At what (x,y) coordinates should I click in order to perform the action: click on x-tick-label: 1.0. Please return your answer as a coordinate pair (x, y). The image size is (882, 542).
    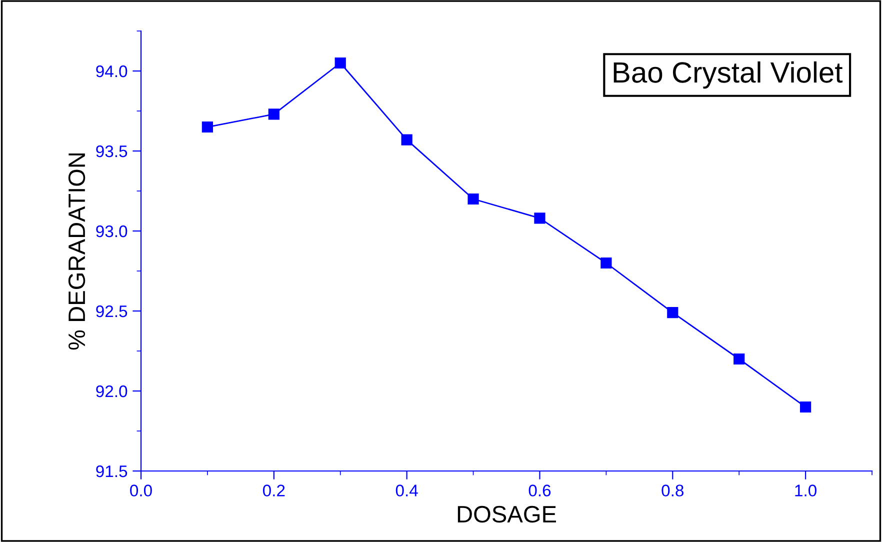
    Looking at the image, I should click on (805, 490).